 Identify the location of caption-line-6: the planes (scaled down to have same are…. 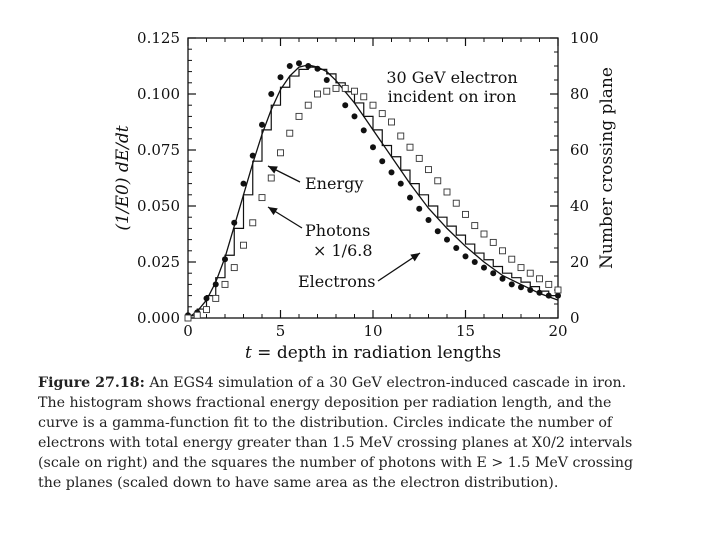
(298, 483).